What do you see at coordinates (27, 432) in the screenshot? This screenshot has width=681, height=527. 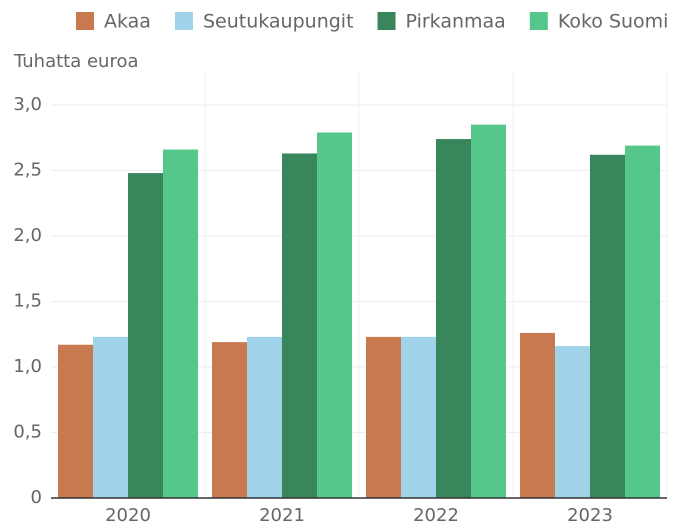 I see `y-tick-label: 0,5` at bounding box center [27, 432].